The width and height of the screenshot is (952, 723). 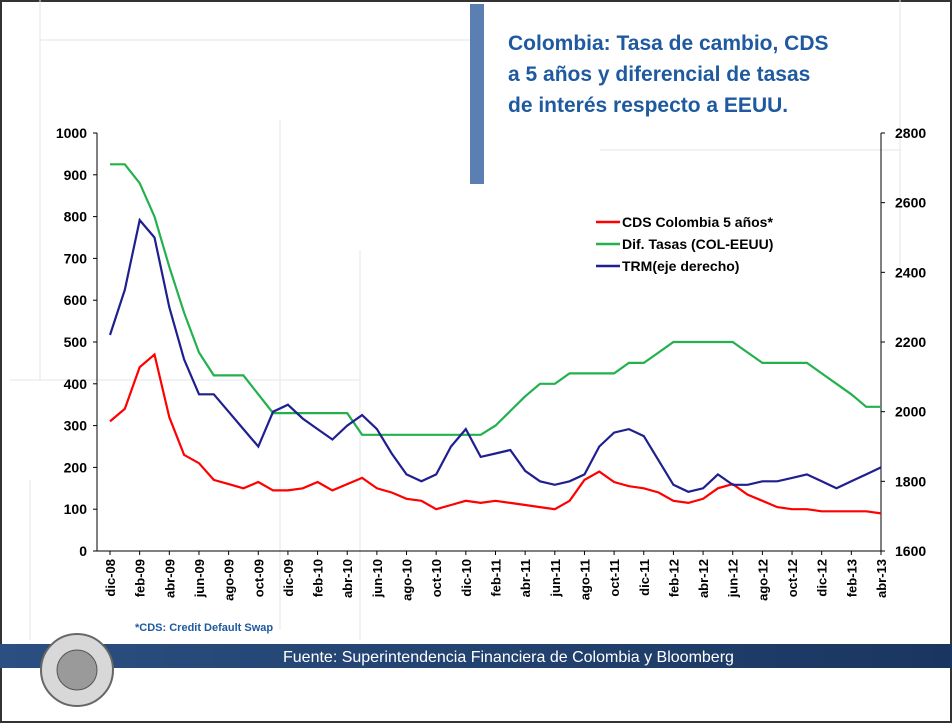 I want to click on x-tick-label: feb-10, so click(x=318, y=578).